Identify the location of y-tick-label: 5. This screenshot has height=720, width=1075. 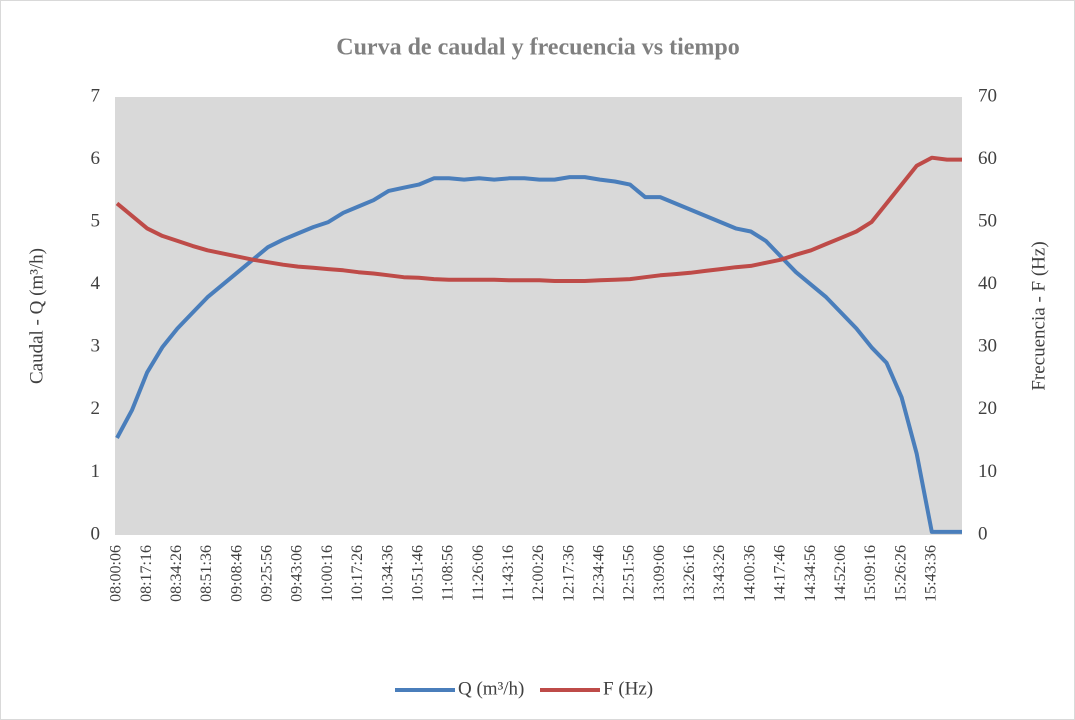
(96, 221).